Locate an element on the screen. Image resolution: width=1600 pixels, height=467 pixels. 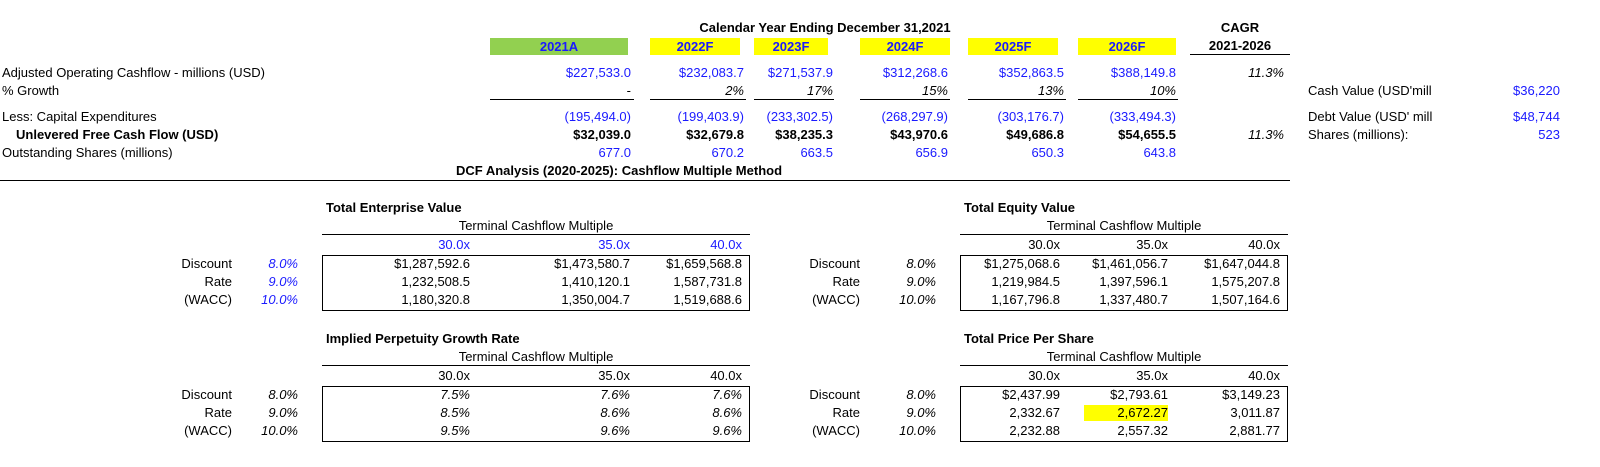
cash-value: $36,220 is located at coordinates (1536, 90).